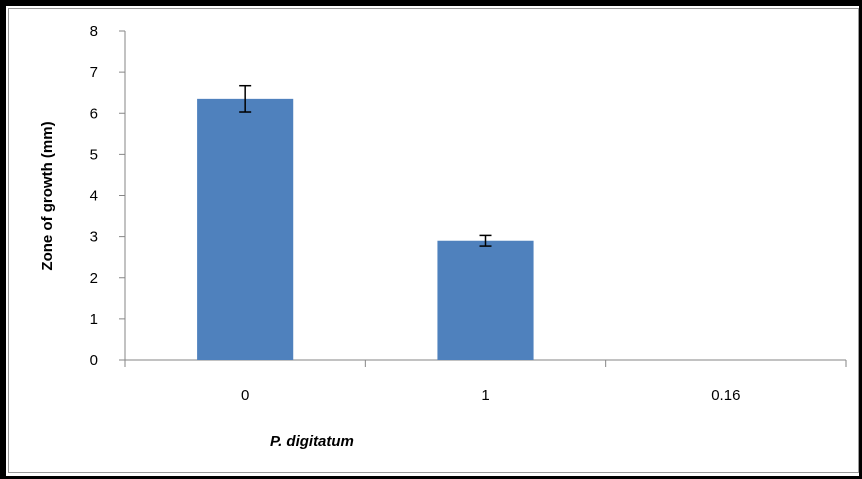 This screenshot has width=862, height=479. What do you see at coordinates (485, 395) in the screenshot?
I see `x-tick-label: 1` at bounding box center [485, 395].